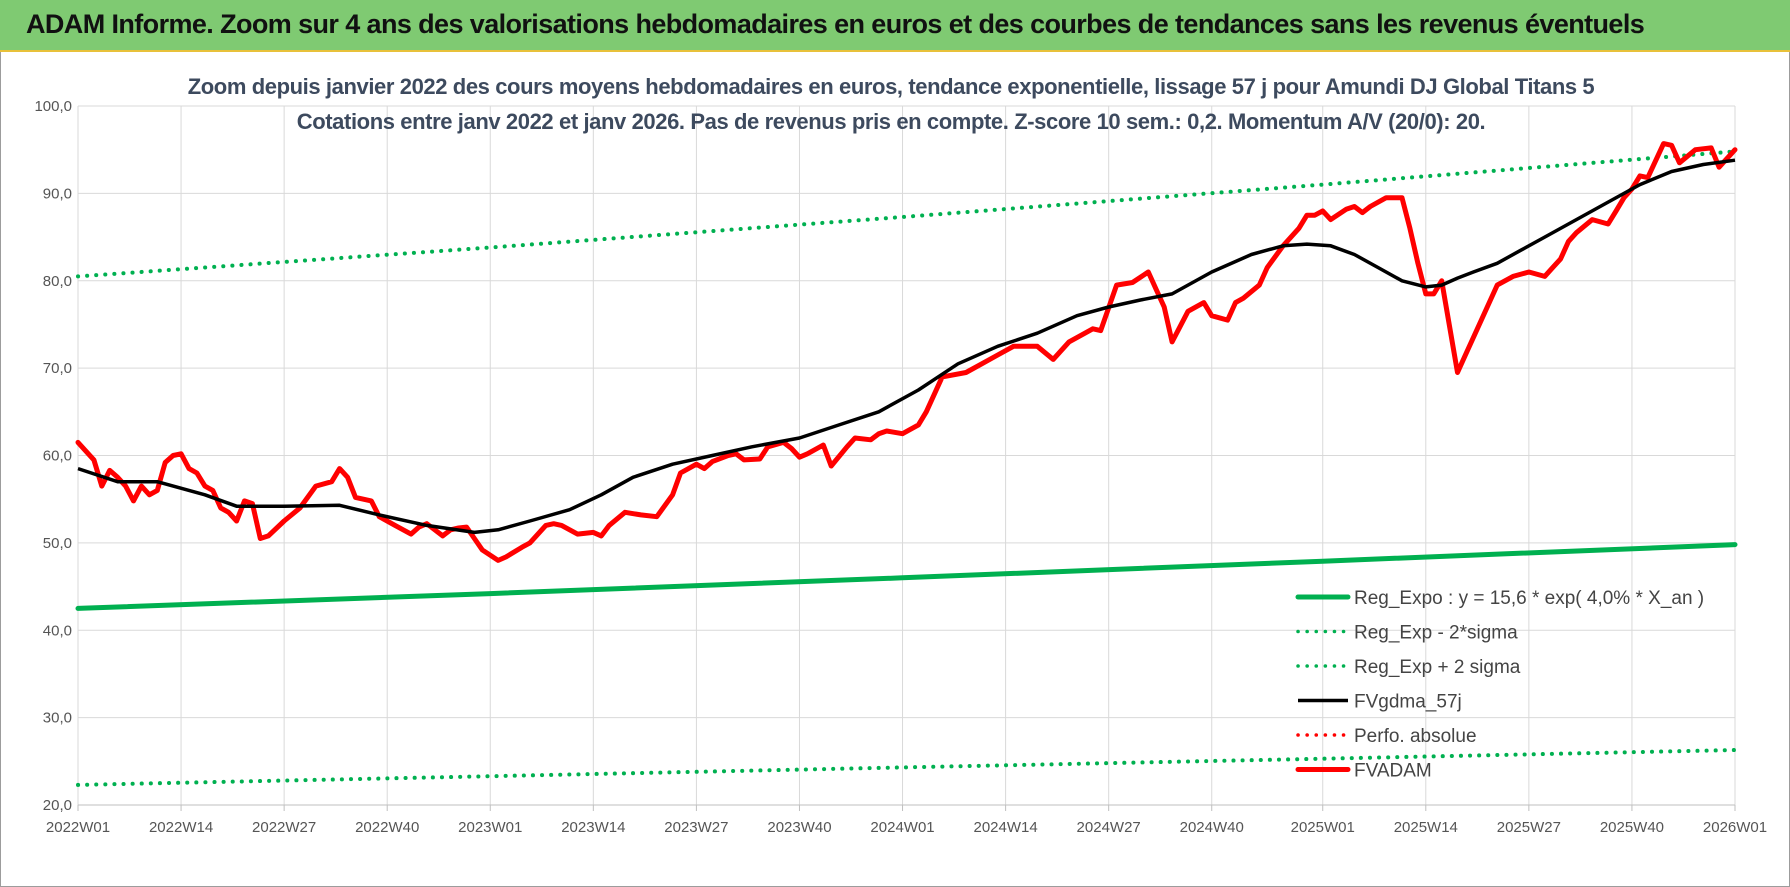  I want to click on x-tick-label: 2025W40, so click(1632, 827).